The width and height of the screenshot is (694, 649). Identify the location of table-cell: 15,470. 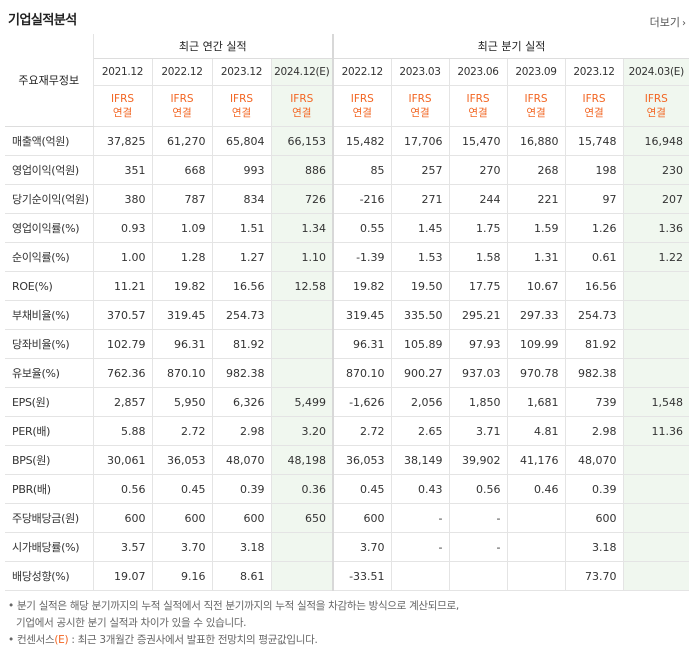
(478, 141).